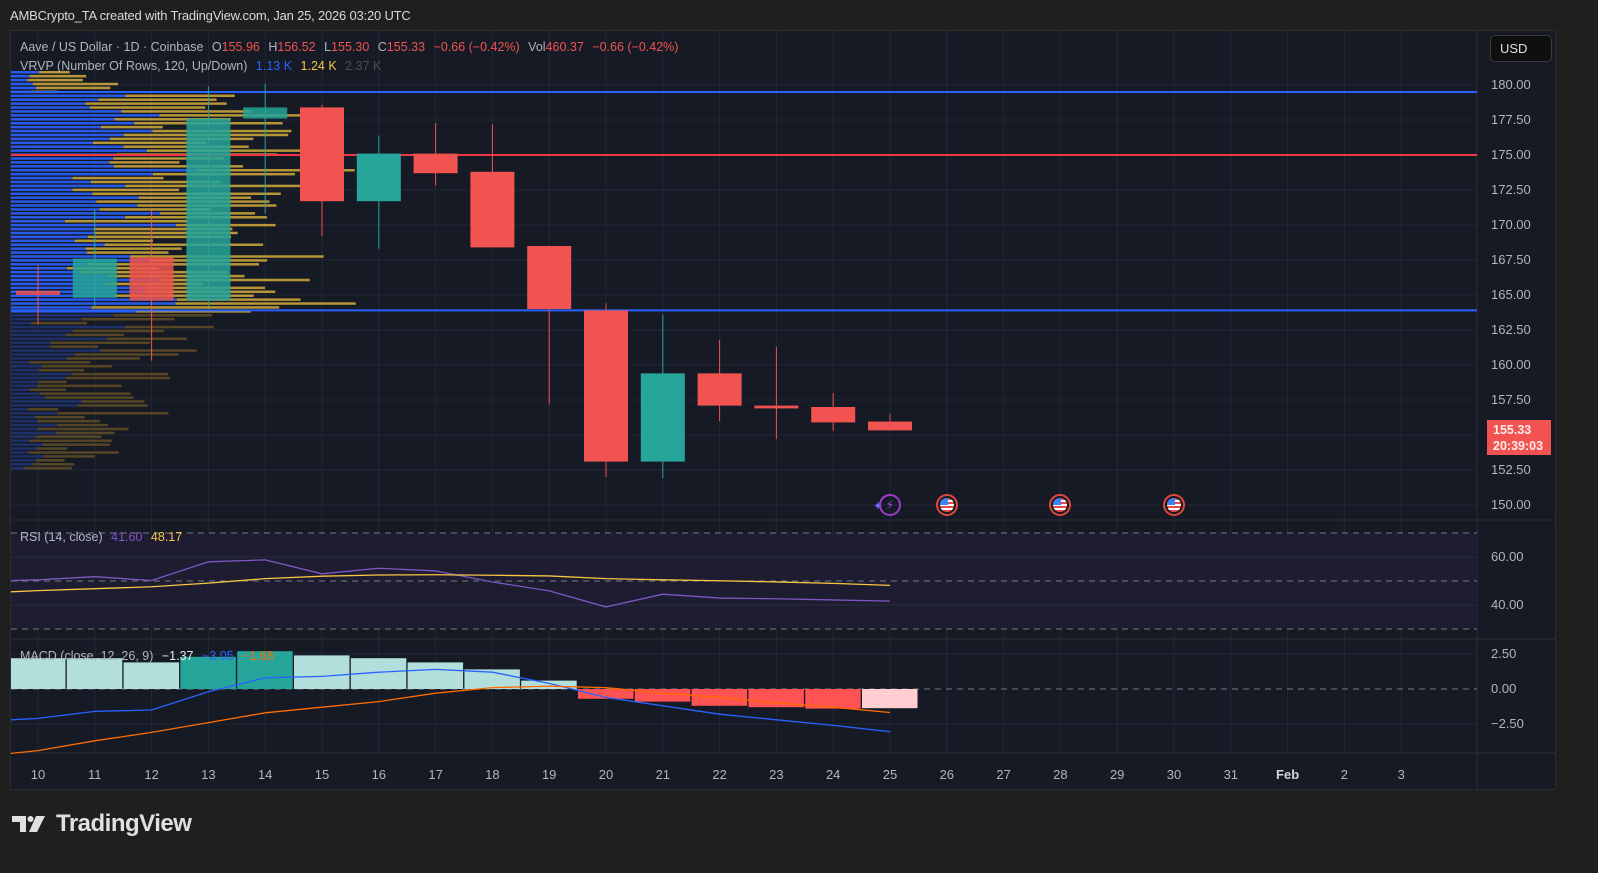  I want to click on price-axis-label: 152.50, so click(1511, 469).